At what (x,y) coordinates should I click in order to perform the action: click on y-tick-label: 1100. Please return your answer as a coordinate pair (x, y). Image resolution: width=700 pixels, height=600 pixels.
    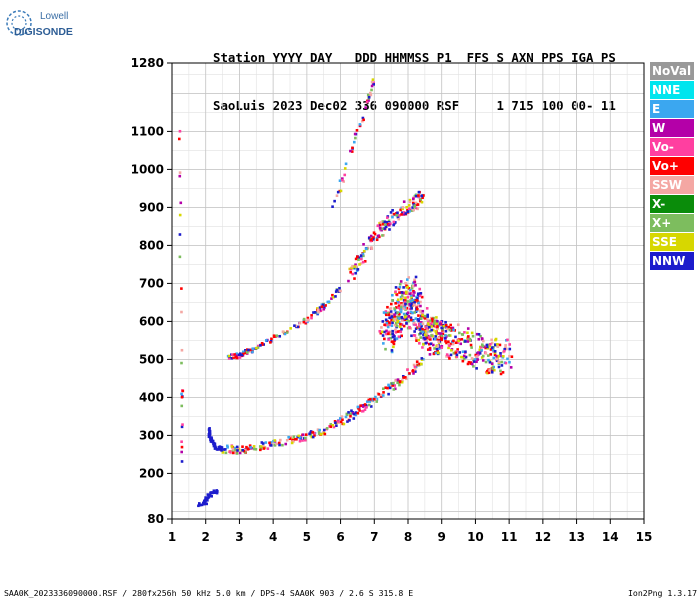
    Looking at the image, I should click on (147, 131).